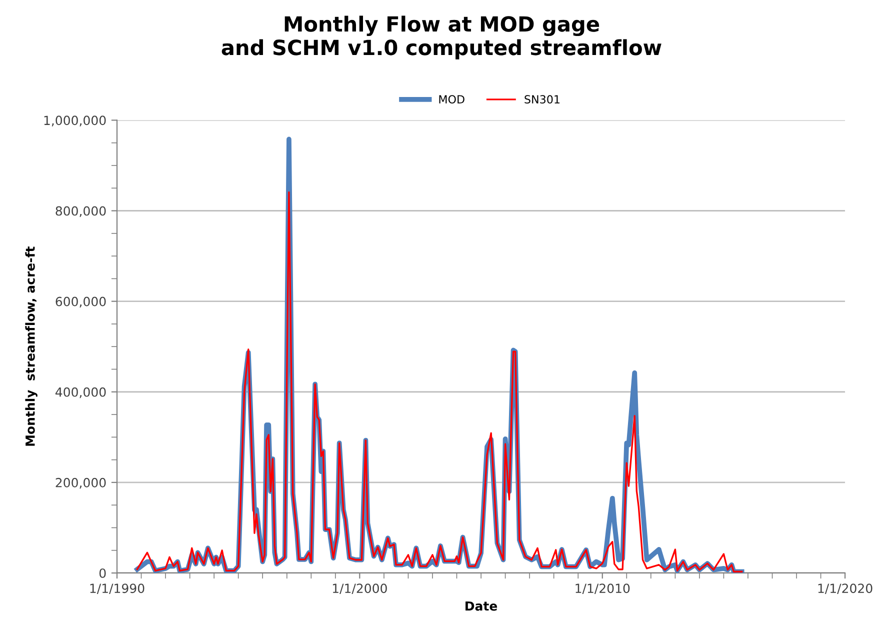 This screenshot has height=628, width=883. Describe the element at coordinates (81, 392) in the screenshot. I see `y-tick-label: 400,000` at that location.